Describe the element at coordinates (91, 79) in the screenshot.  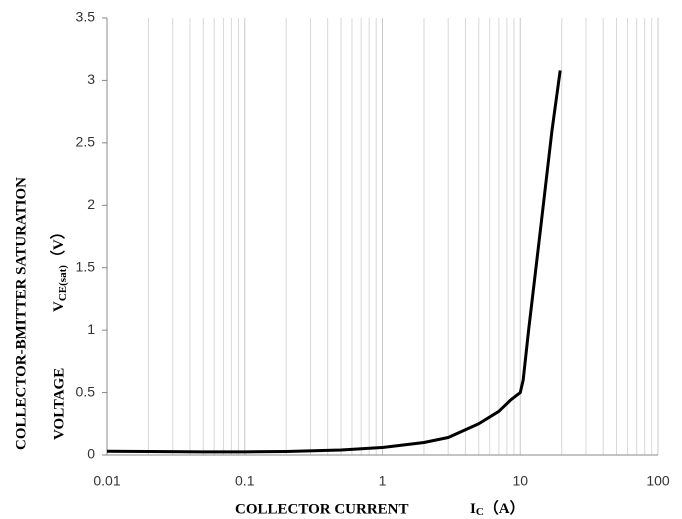
I see `y-tick-label: 3` at that location.